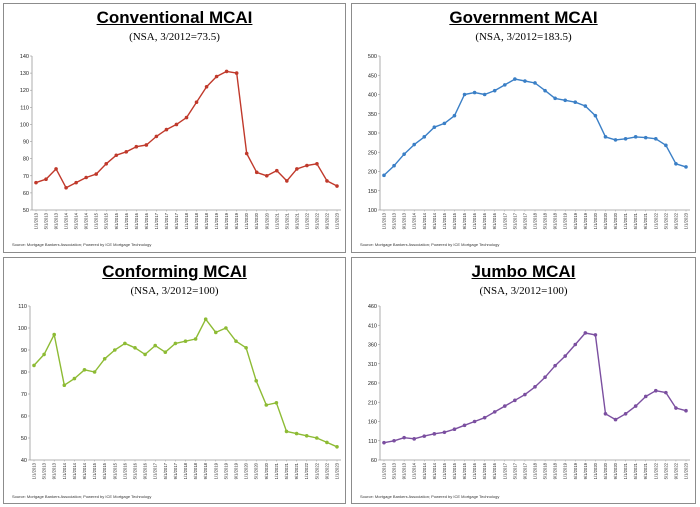  What do you see at coordinates (24, 395) in the screenshot?
I see `y-tick-label: 70` at bounding box center [24, 395].